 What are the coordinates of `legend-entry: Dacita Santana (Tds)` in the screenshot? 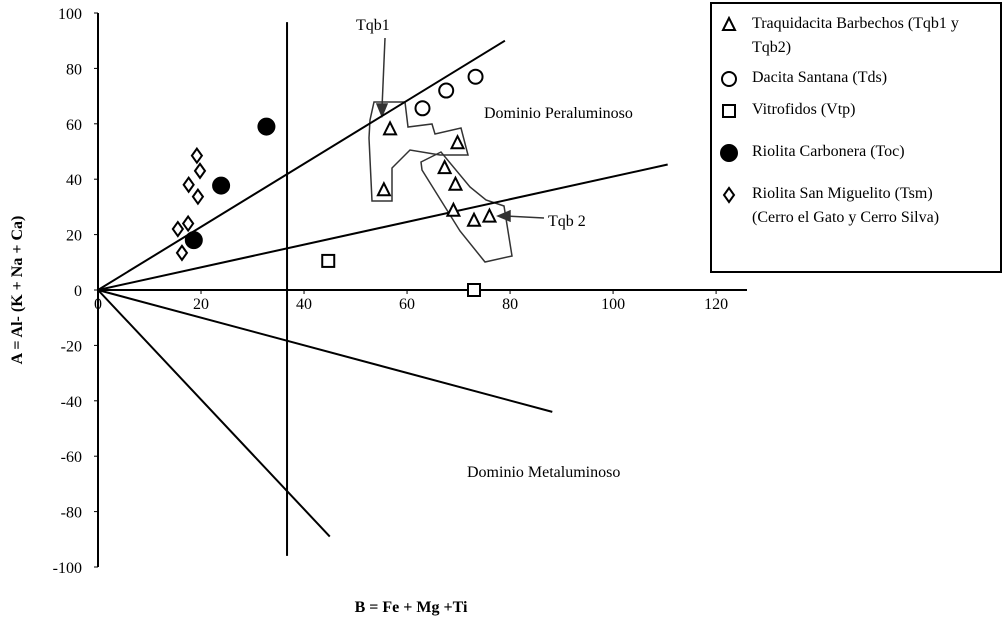 It's located at (860, 78).